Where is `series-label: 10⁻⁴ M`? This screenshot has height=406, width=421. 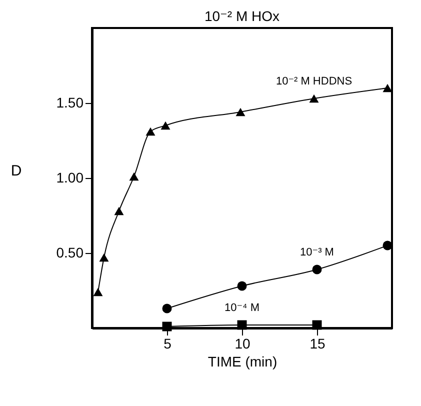 series-label: 10⁻⁴ M is located at coordinates (242, 308).